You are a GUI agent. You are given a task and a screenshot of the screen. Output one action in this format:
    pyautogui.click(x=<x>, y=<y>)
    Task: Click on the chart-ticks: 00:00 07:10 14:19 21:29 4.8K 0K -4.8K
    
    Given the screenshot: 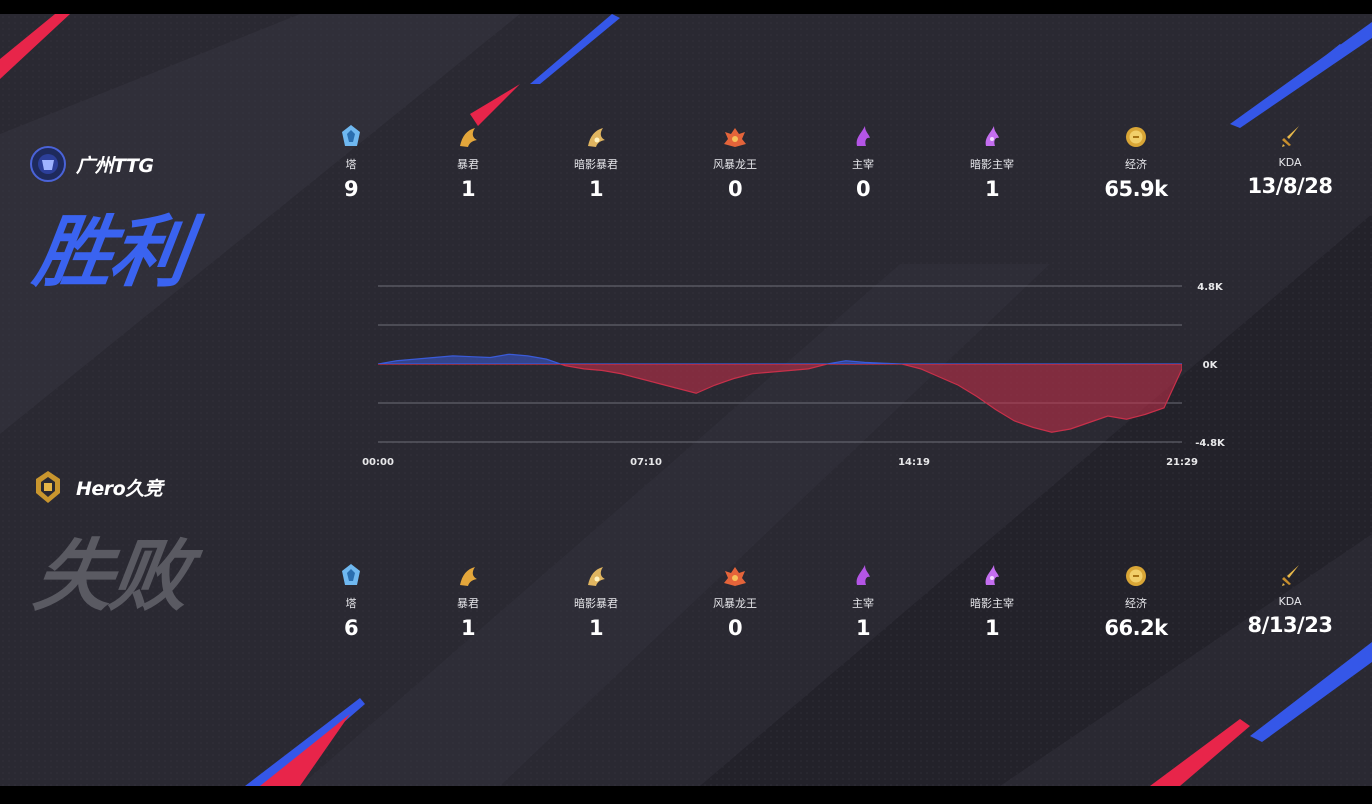 What is the action you would take?
    pyautogui.click(x=794, y=375)
    